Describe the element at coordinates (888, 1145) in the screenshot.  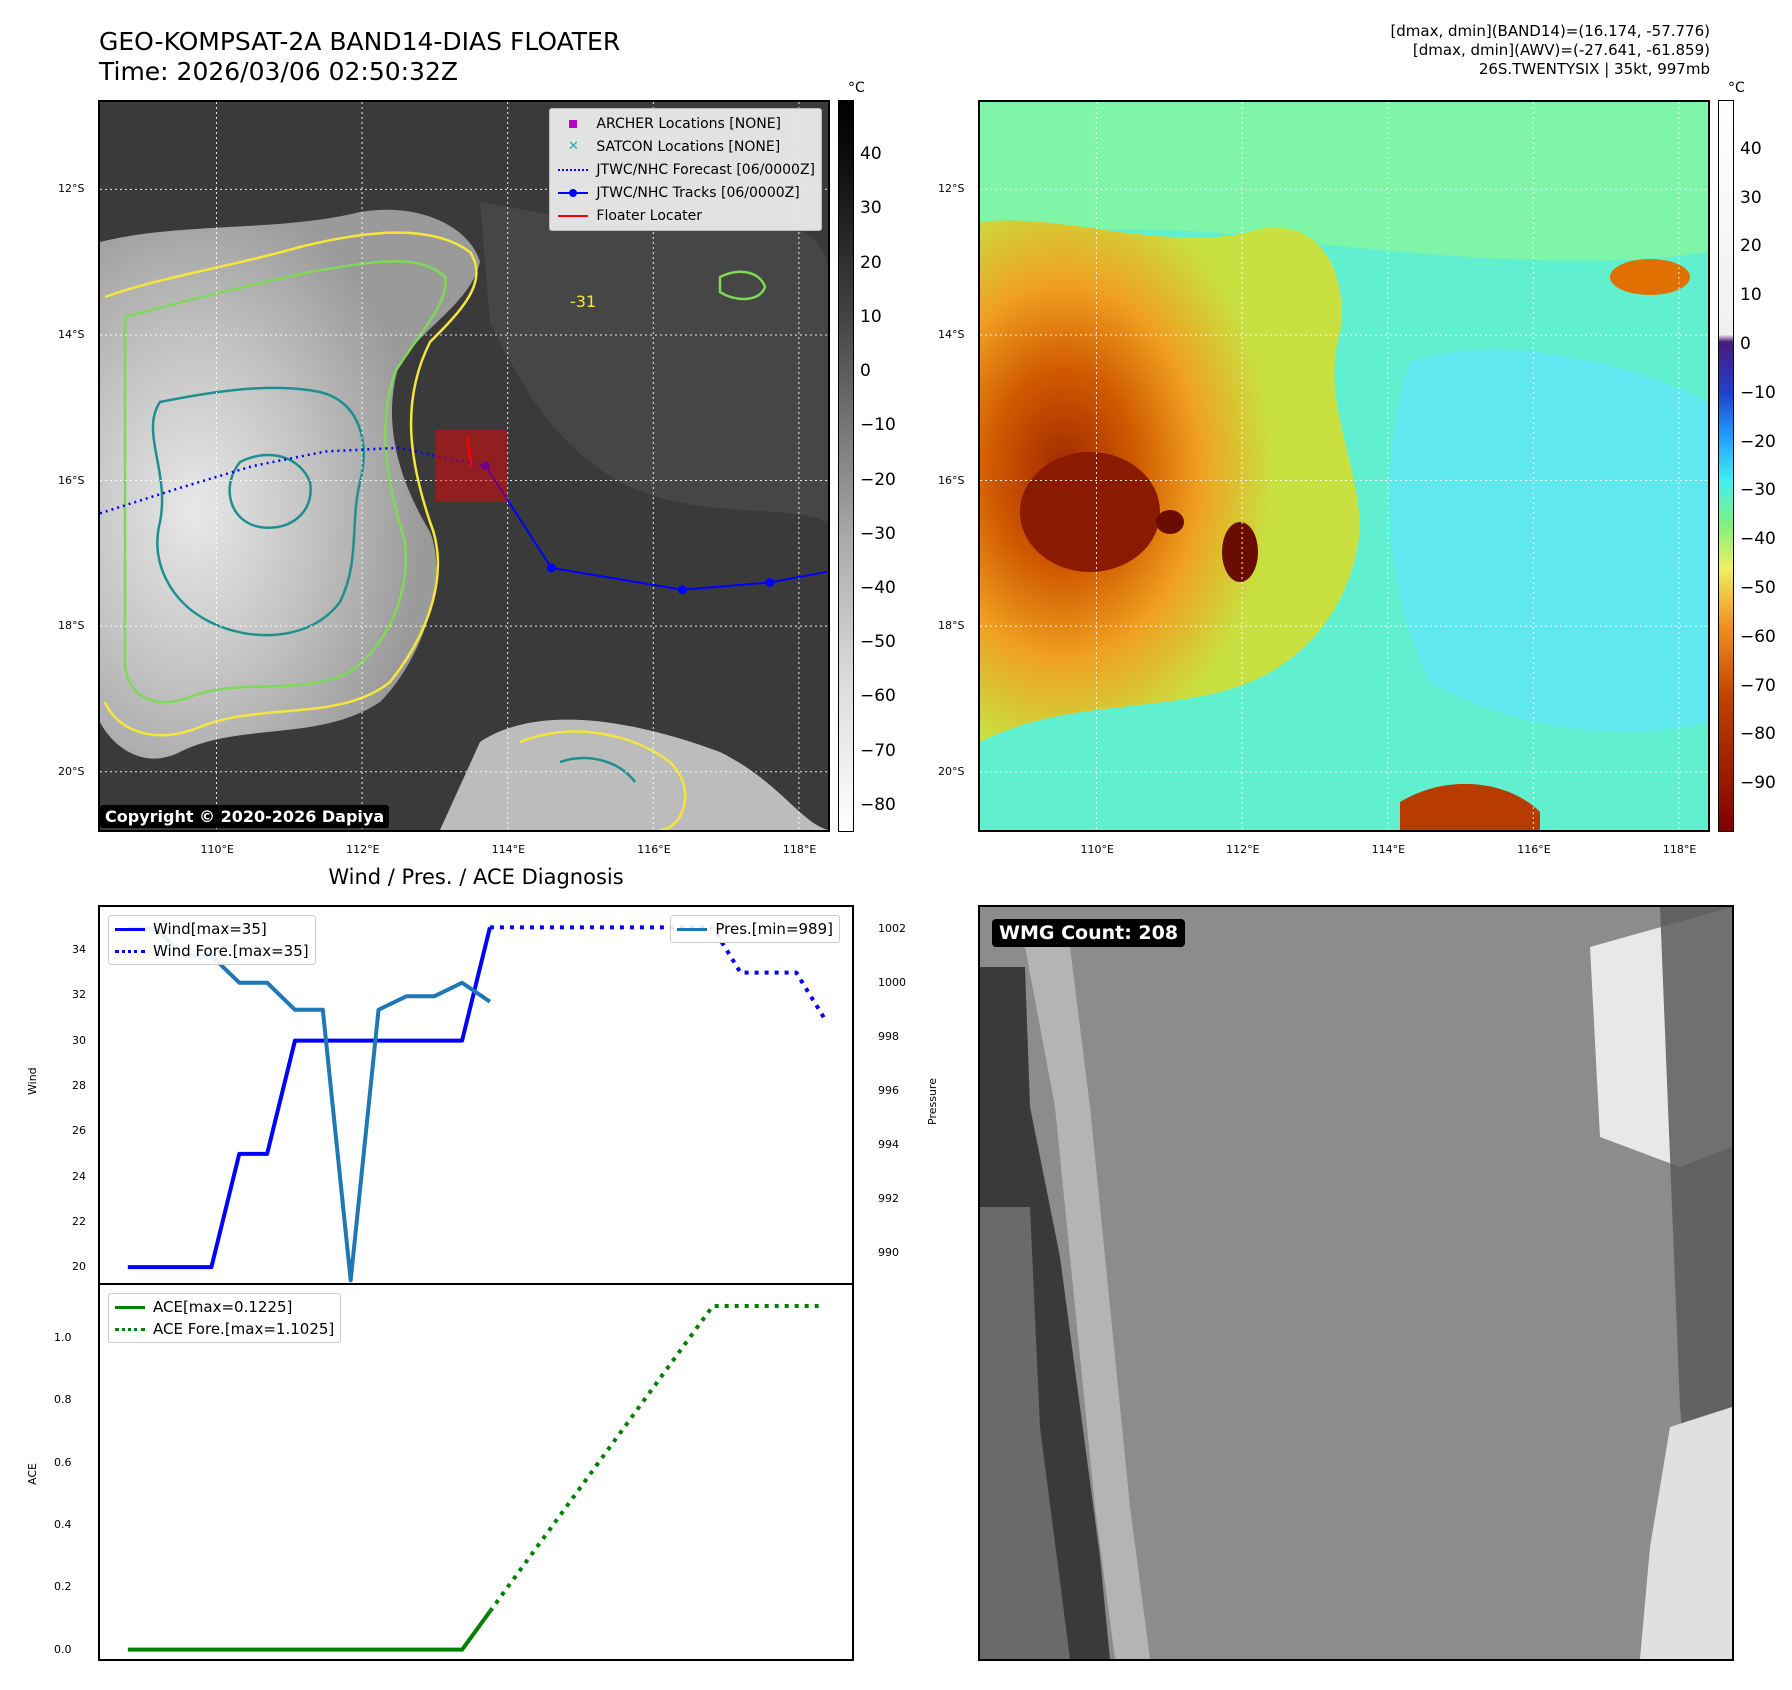
I see `ytick-right: 994` at that location.